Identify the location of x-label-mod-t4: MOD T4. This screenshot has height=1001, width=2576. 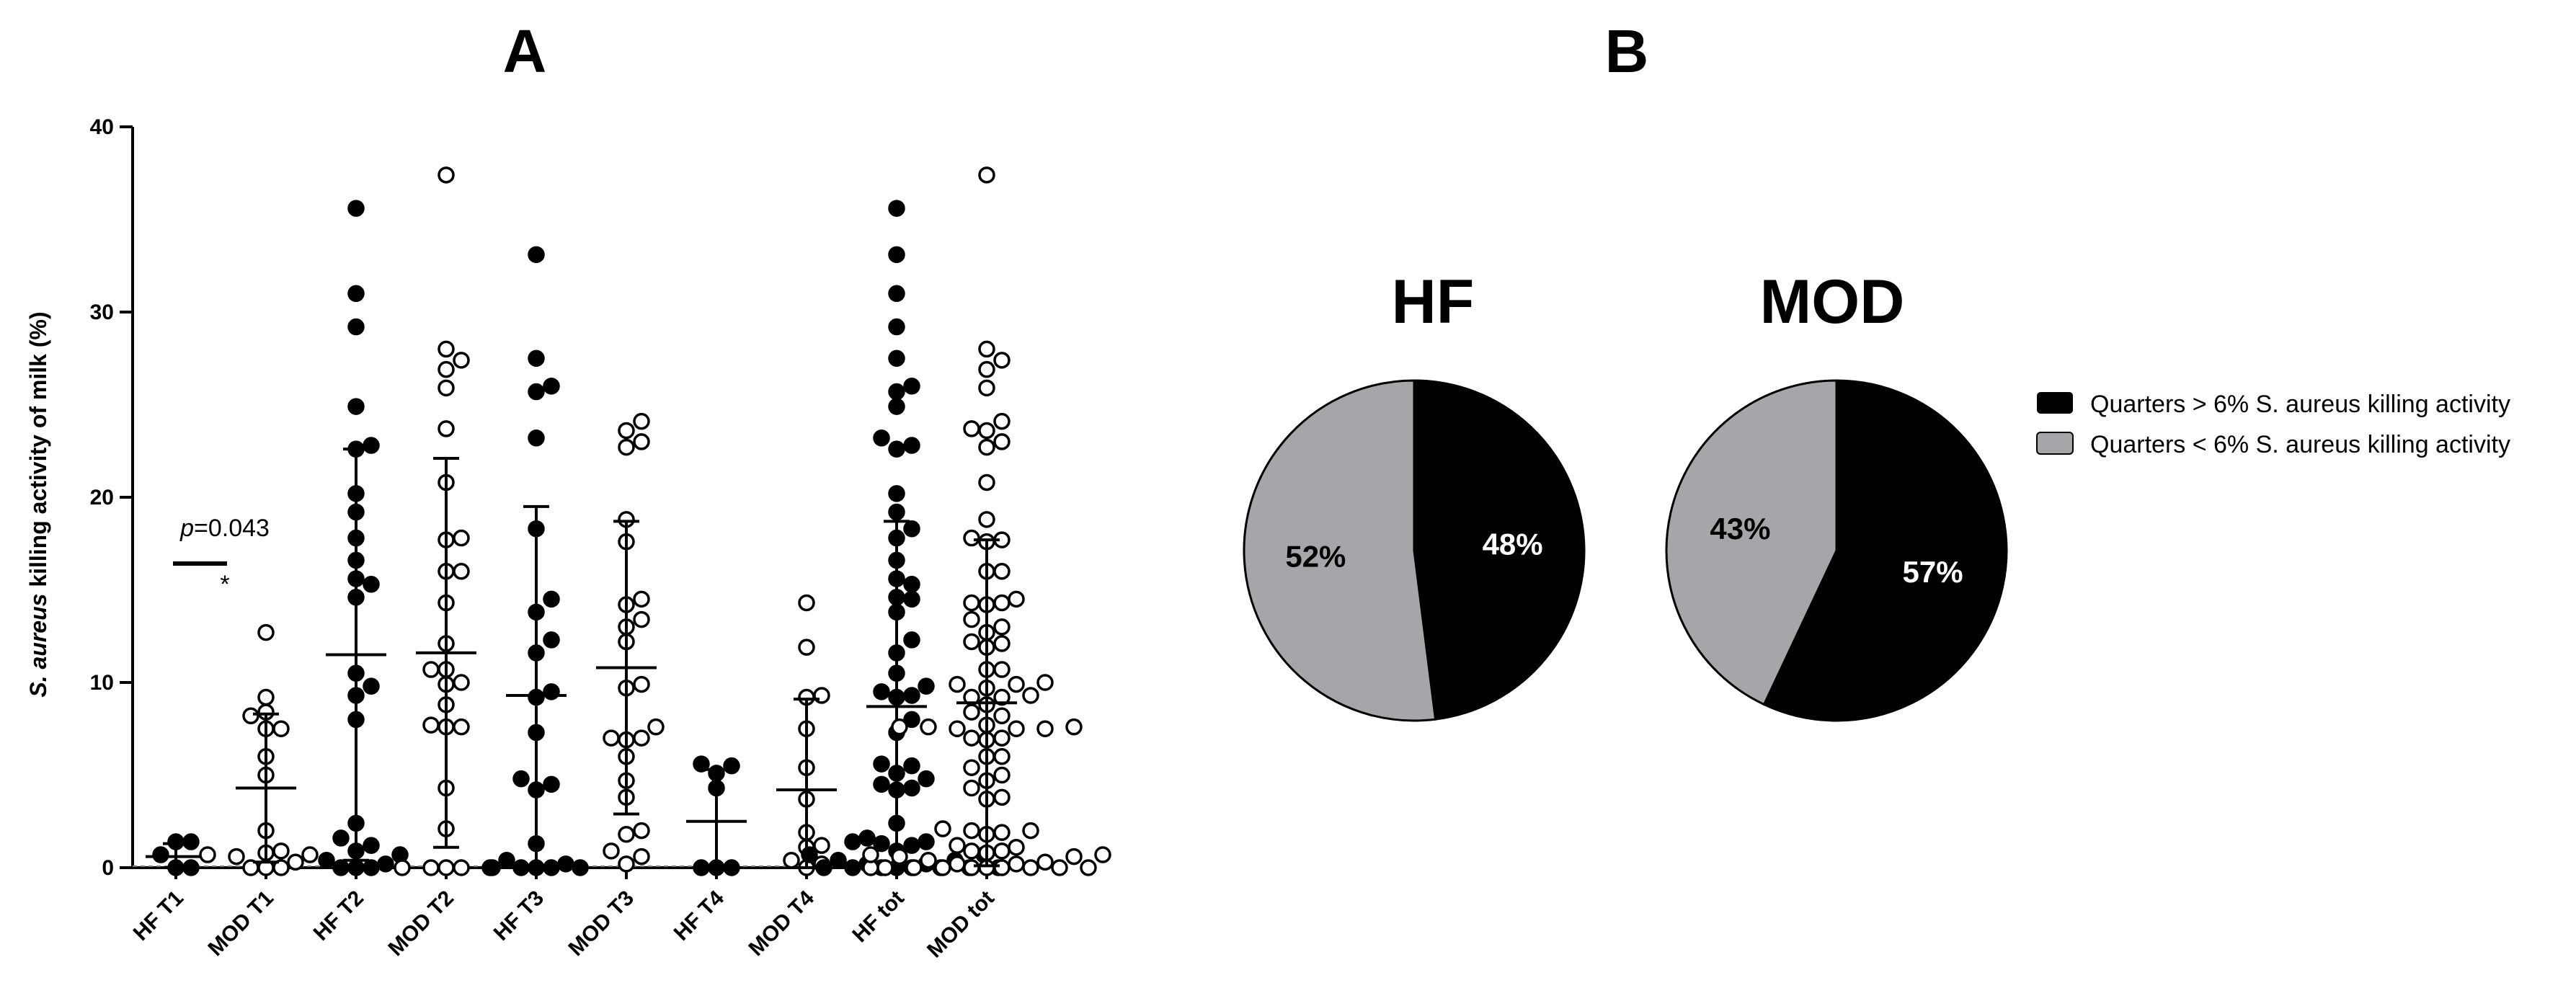
(782, 923).